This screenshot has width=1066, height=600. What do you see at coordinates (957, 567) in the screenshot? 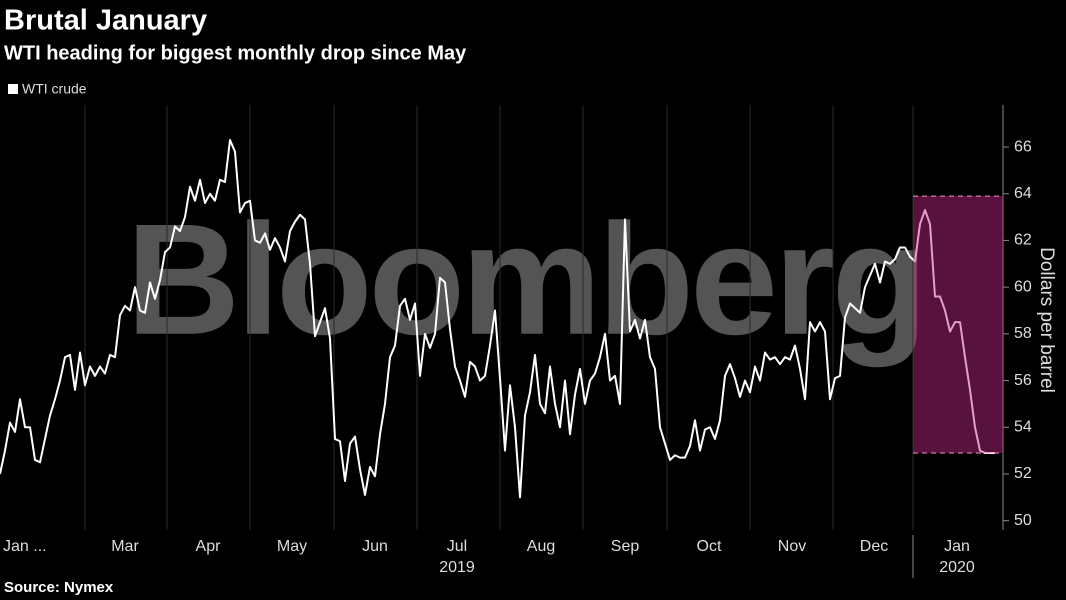
I see `x-year-label: 2020` at bounding box center [957, 567].